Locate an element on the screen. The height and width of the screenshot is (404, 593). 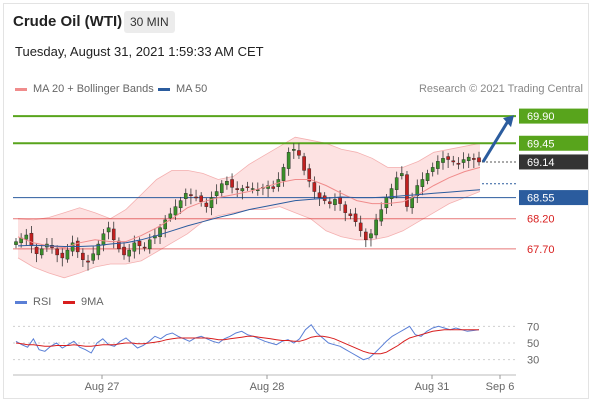
level-box-69.14 is located at coordinates (553, 162).